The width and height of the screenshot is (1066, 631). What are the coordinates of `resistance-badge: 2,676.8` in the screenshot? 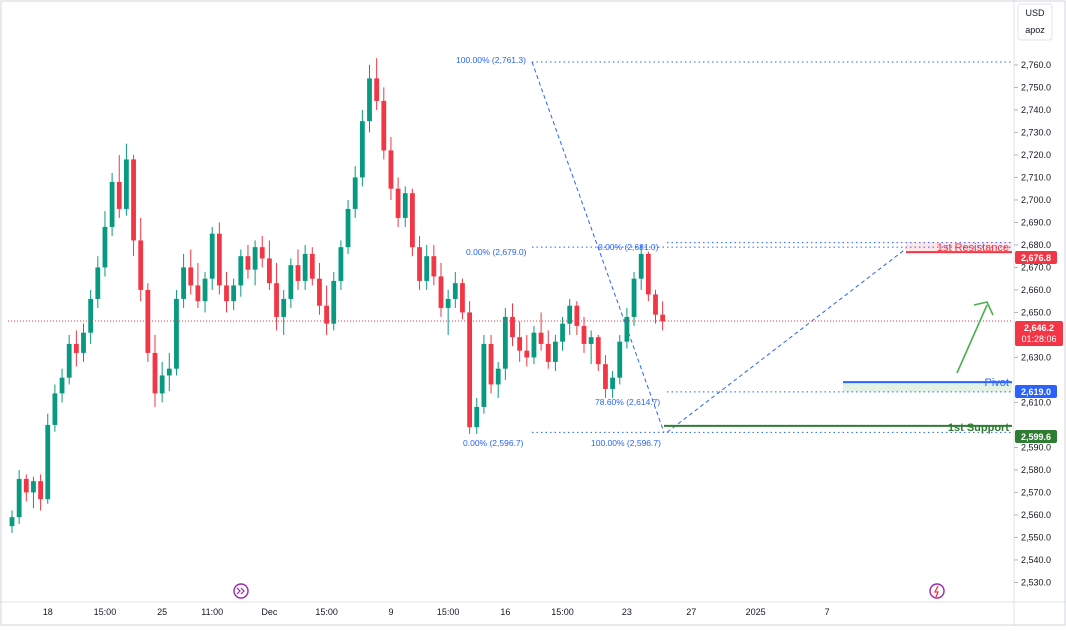 It's located at (1036, 257).